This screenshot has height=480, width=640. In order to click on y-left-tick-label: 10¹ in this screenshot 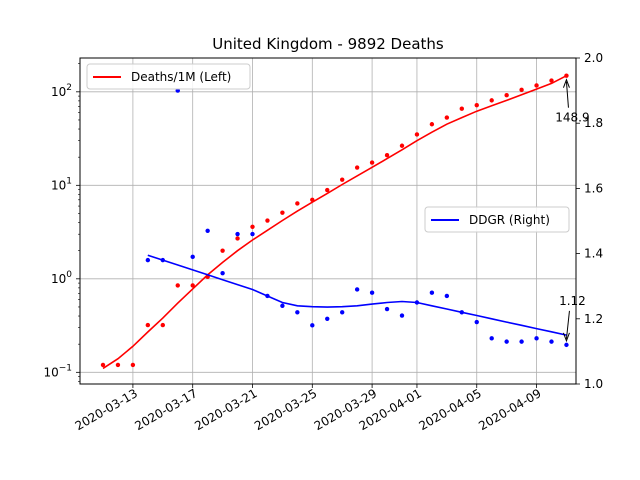, I will do `click(61, 184)`.